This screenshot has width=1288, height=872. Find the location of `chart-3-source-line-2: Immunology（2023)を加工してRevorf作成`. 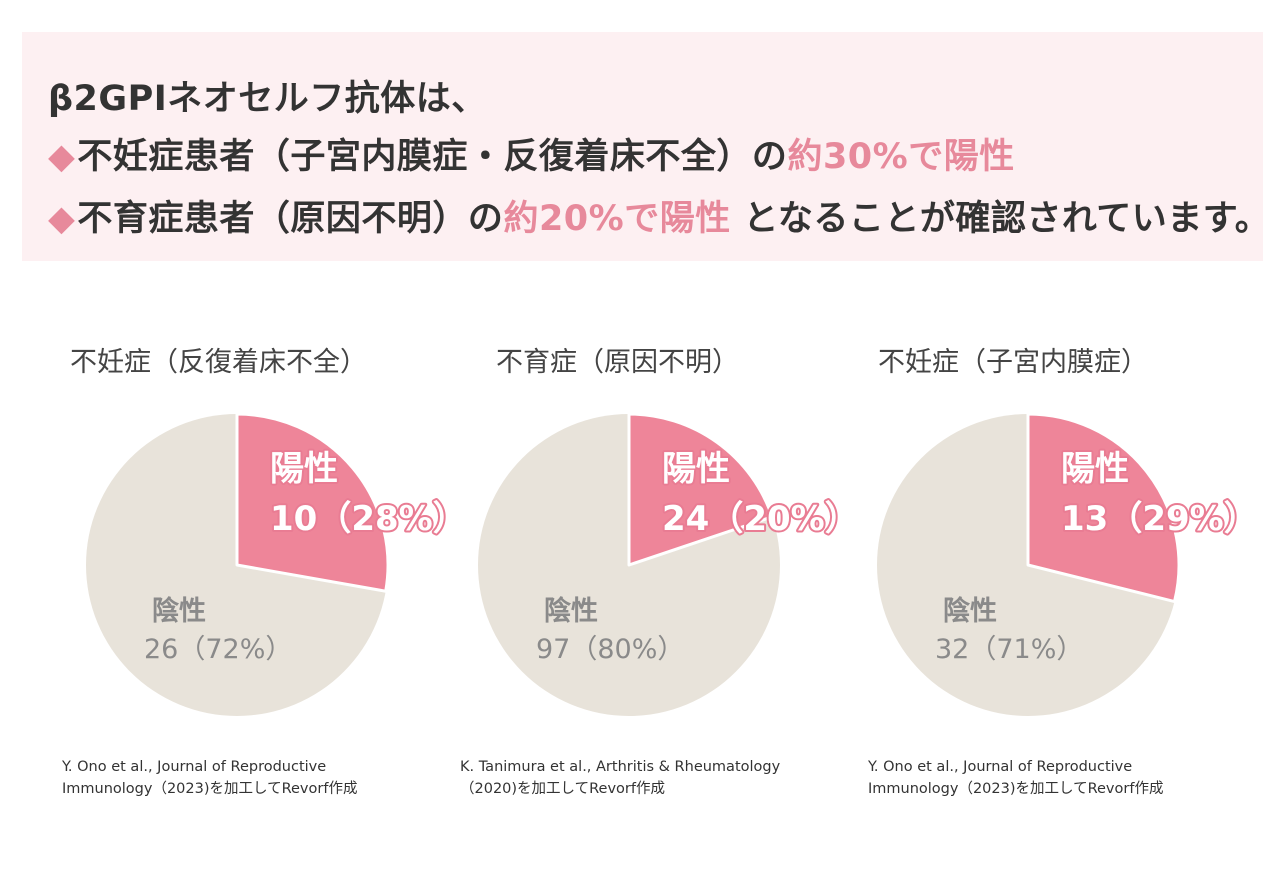

chart-3-source-line-2: Immunology（2023)を加工してRevorf作成 is located at coordinates (1016, 789).